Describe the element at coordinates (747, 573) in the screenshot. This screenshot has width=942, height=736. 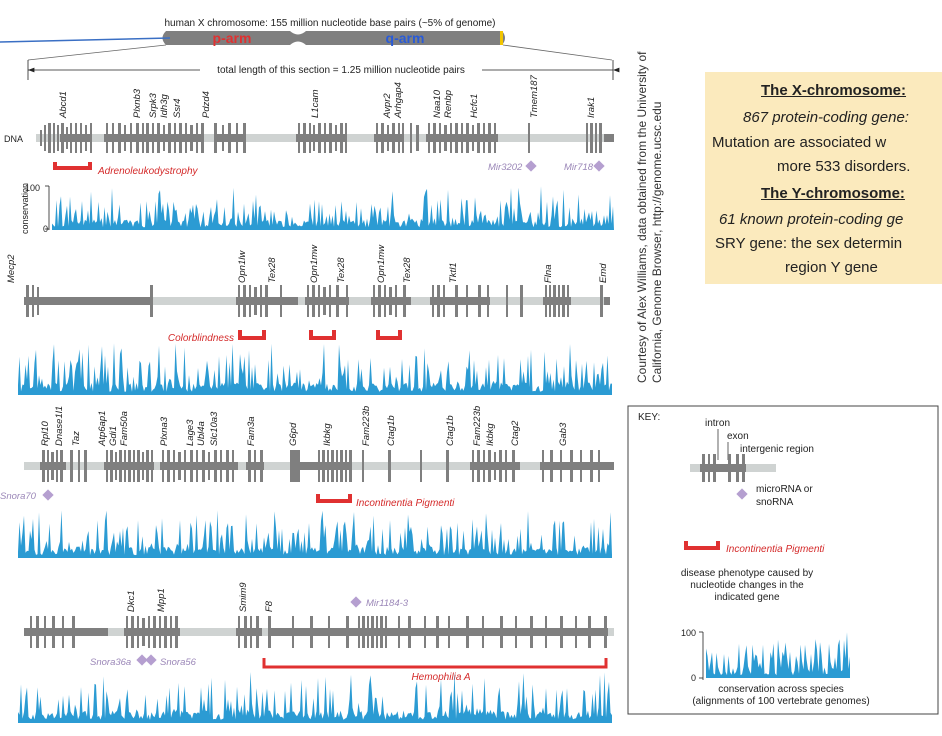
I see `key-disease-desc-1: disease phenotype caused by` at that location.